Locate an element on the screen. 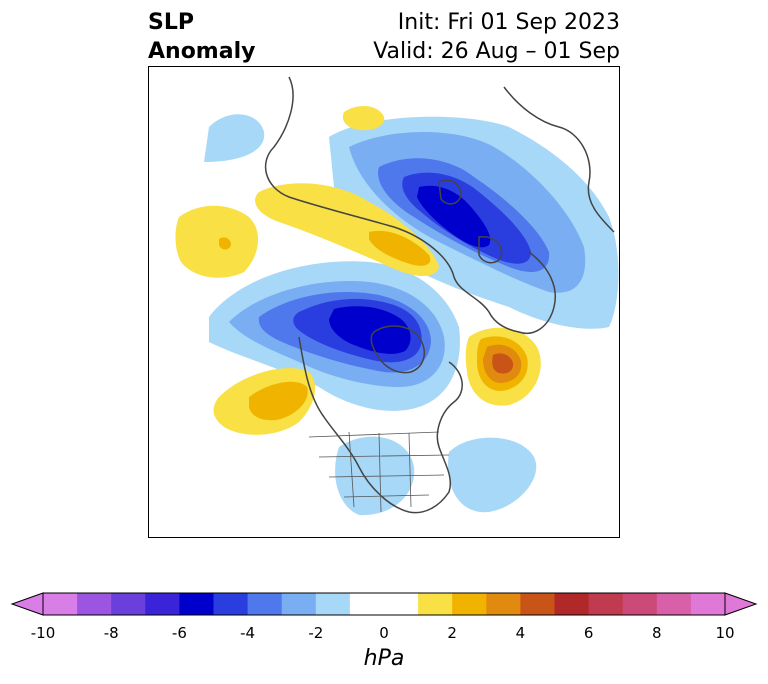 Image resolution: width=768 pixels, height=684 pixels. colorbar-segments is located at coordinates (384, 604).